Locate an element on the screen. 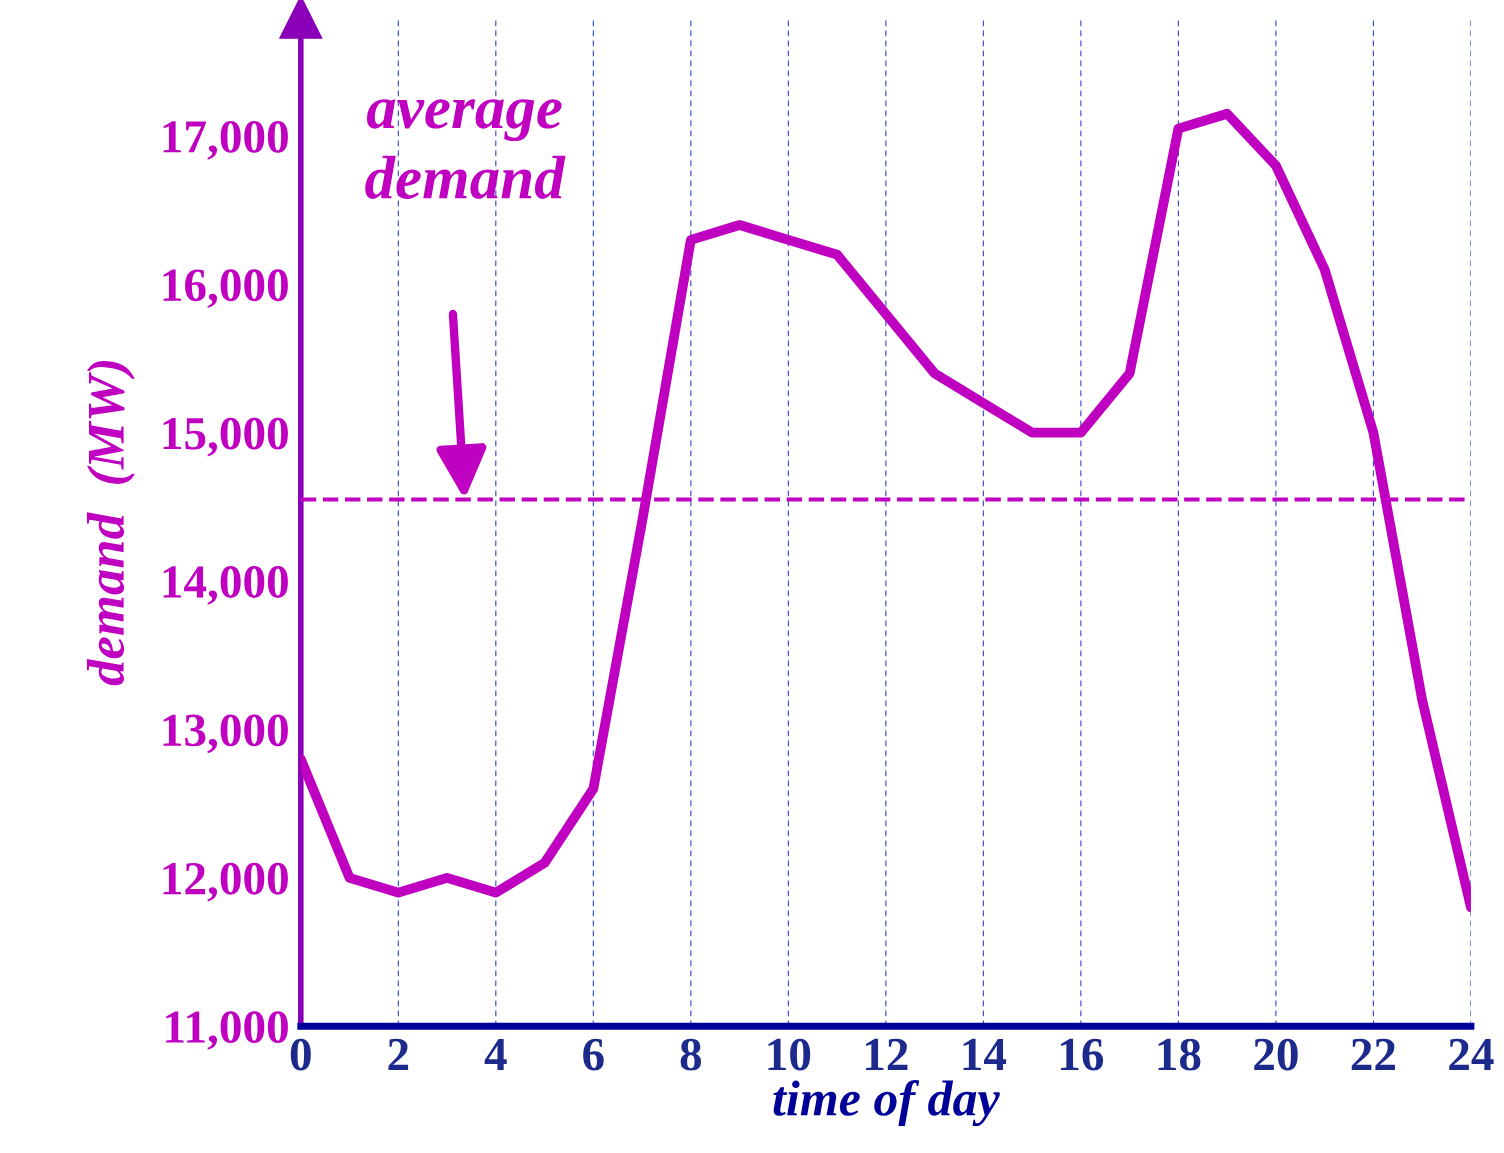 The image size is (1504, 1153). x-tick-label: 20 is located at coordinates (1276, 1054).